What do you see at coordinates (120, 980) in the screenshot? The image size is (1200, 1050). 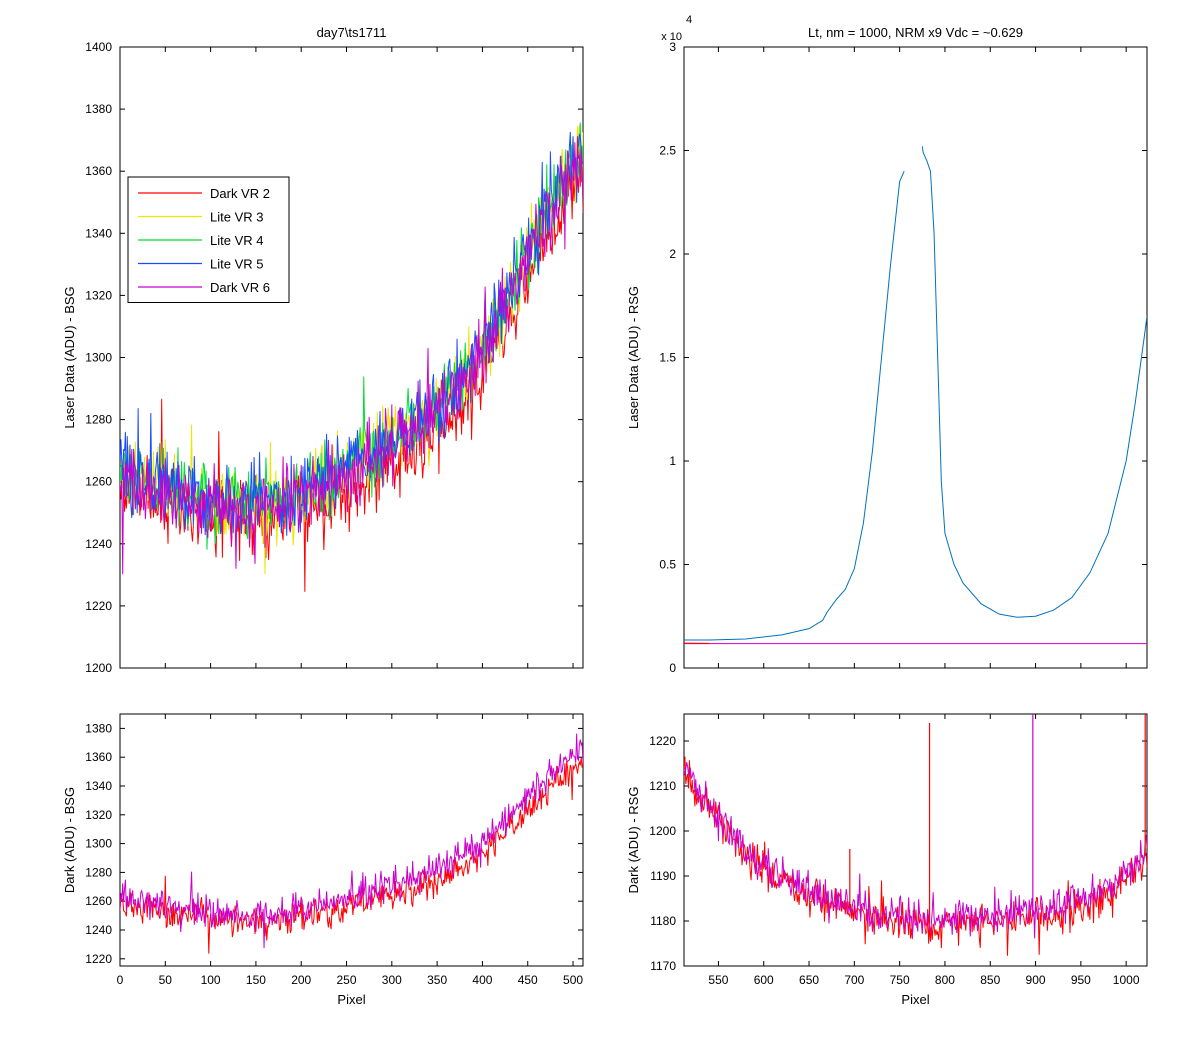 I see `x-tick-label: 0` at bounding box center [120, 980].